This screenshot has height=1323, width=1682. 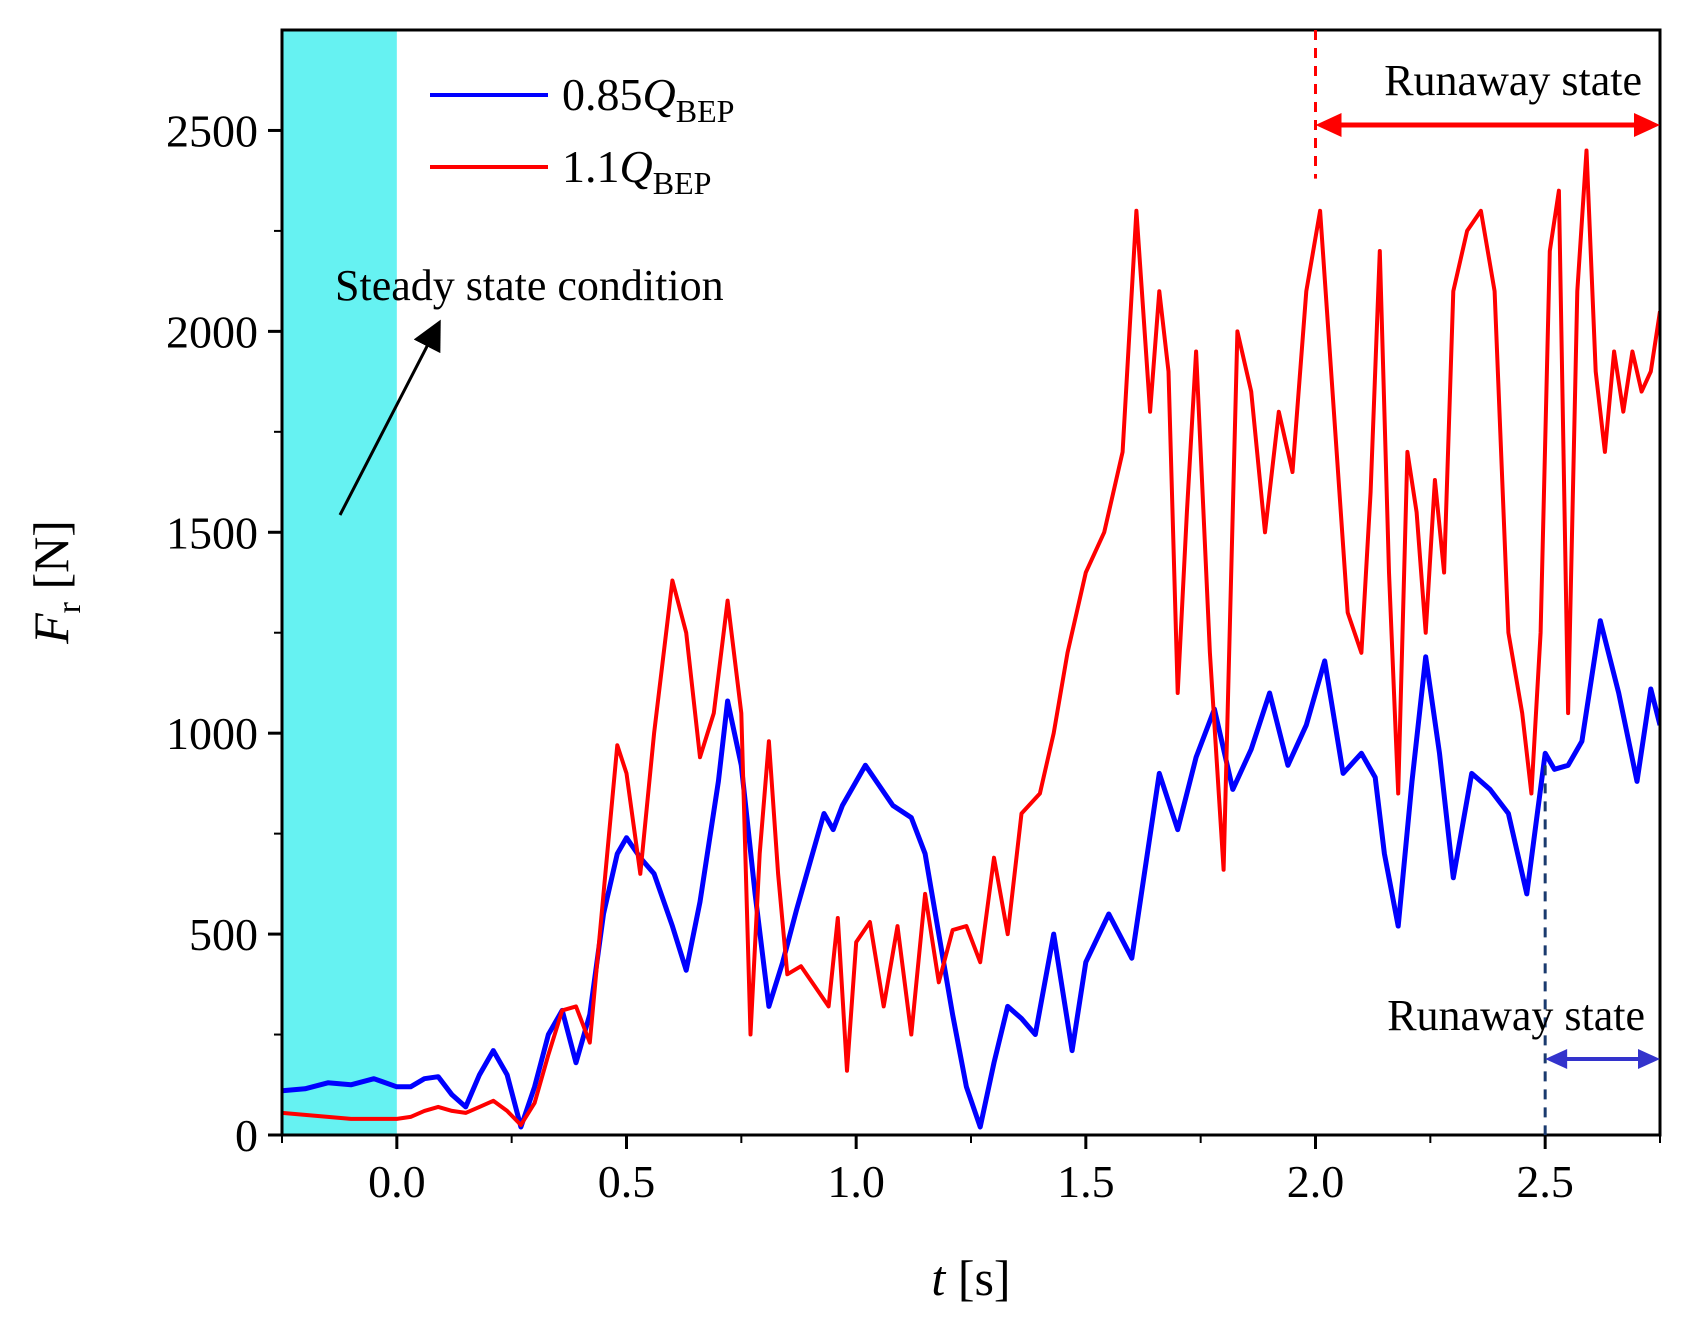 What do you see at coordinates (212, 733) in the screenshot?
I see `y-tick-label: 1000` at bounding box center [212, 733].